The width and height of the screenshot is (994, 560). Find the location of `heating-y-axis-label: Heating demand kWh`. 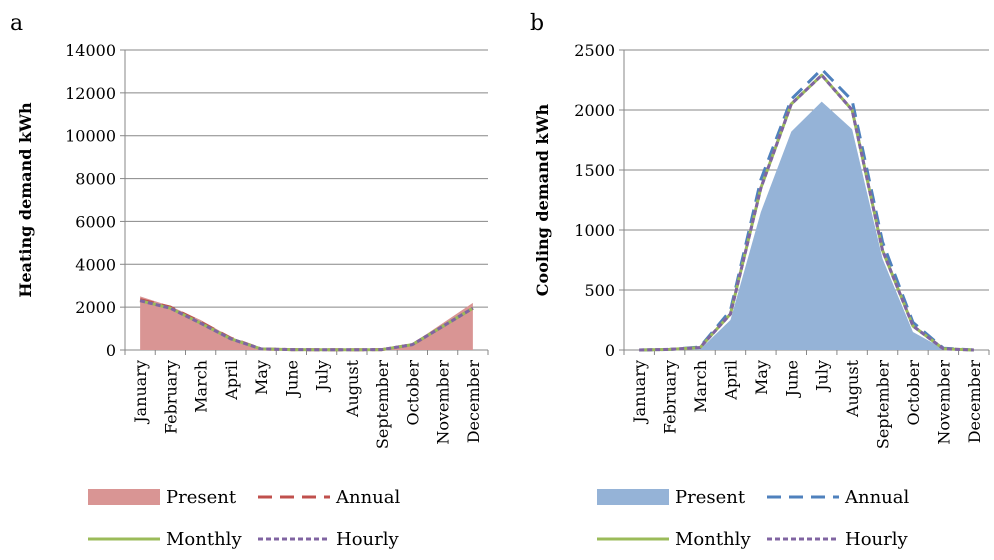

heating-y-axis-label: Heating demand kWh is located at coordinates (25, 200).